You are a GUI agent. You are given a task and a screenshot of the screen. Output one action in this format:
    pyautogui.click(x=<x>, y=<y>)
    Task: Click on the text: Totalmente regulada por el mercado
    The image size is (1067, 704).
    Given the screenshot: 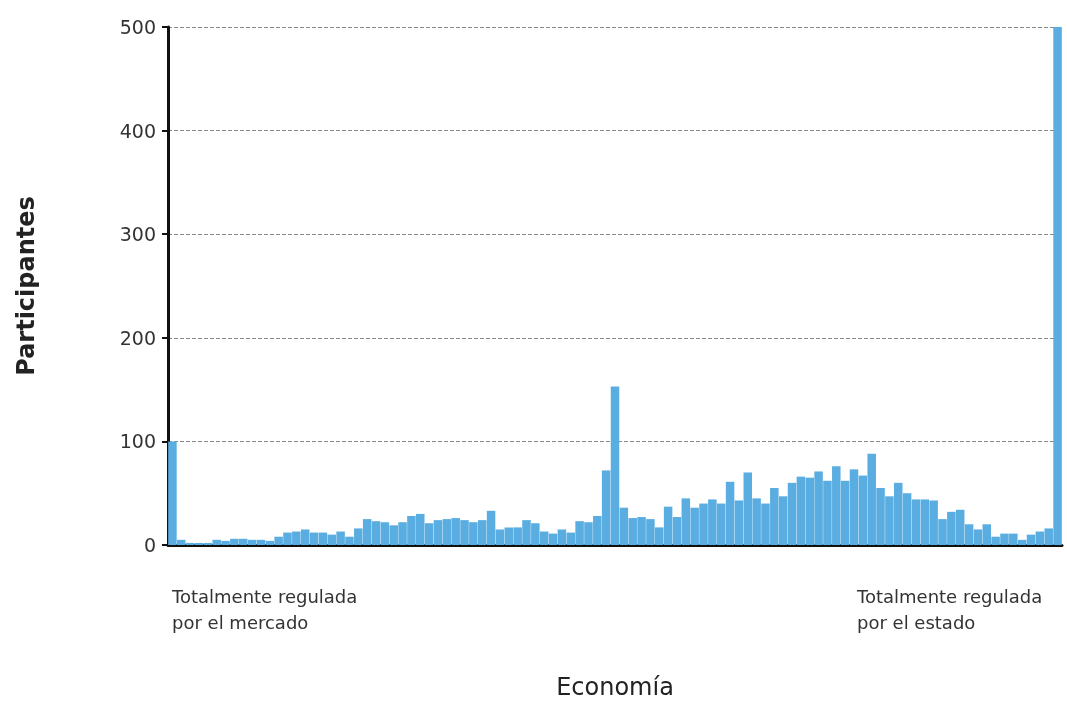 What is the action you would take?
    pyautogui.click(x=267, y=609)
    